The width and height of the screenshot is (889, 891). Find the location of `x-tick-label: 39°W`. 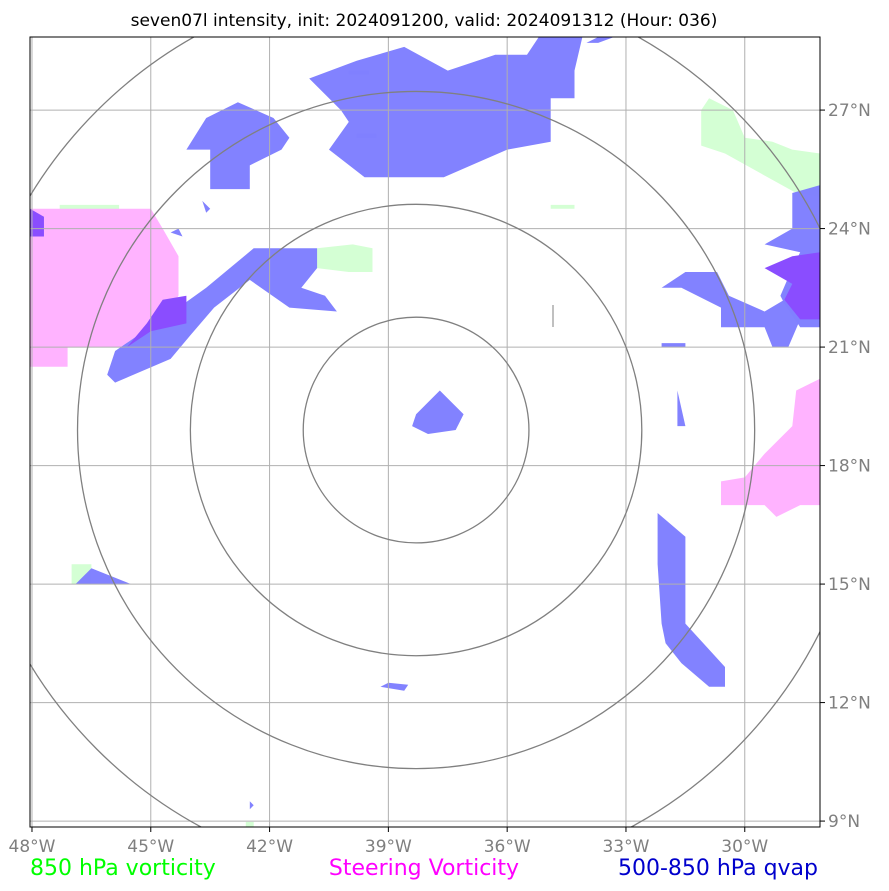

x-tick-label: 39°W is located at coordinates (388, 847).